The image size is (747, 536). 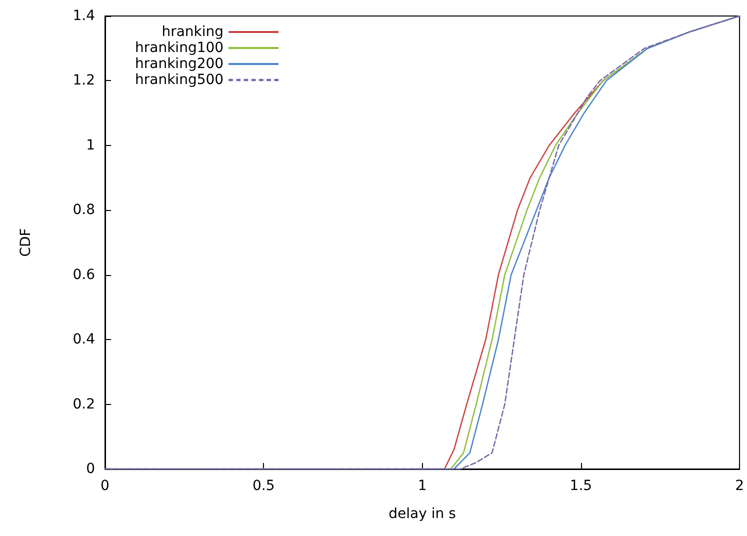 I want to click on x-axis-title: delay in s, so click(x=422, y=514).